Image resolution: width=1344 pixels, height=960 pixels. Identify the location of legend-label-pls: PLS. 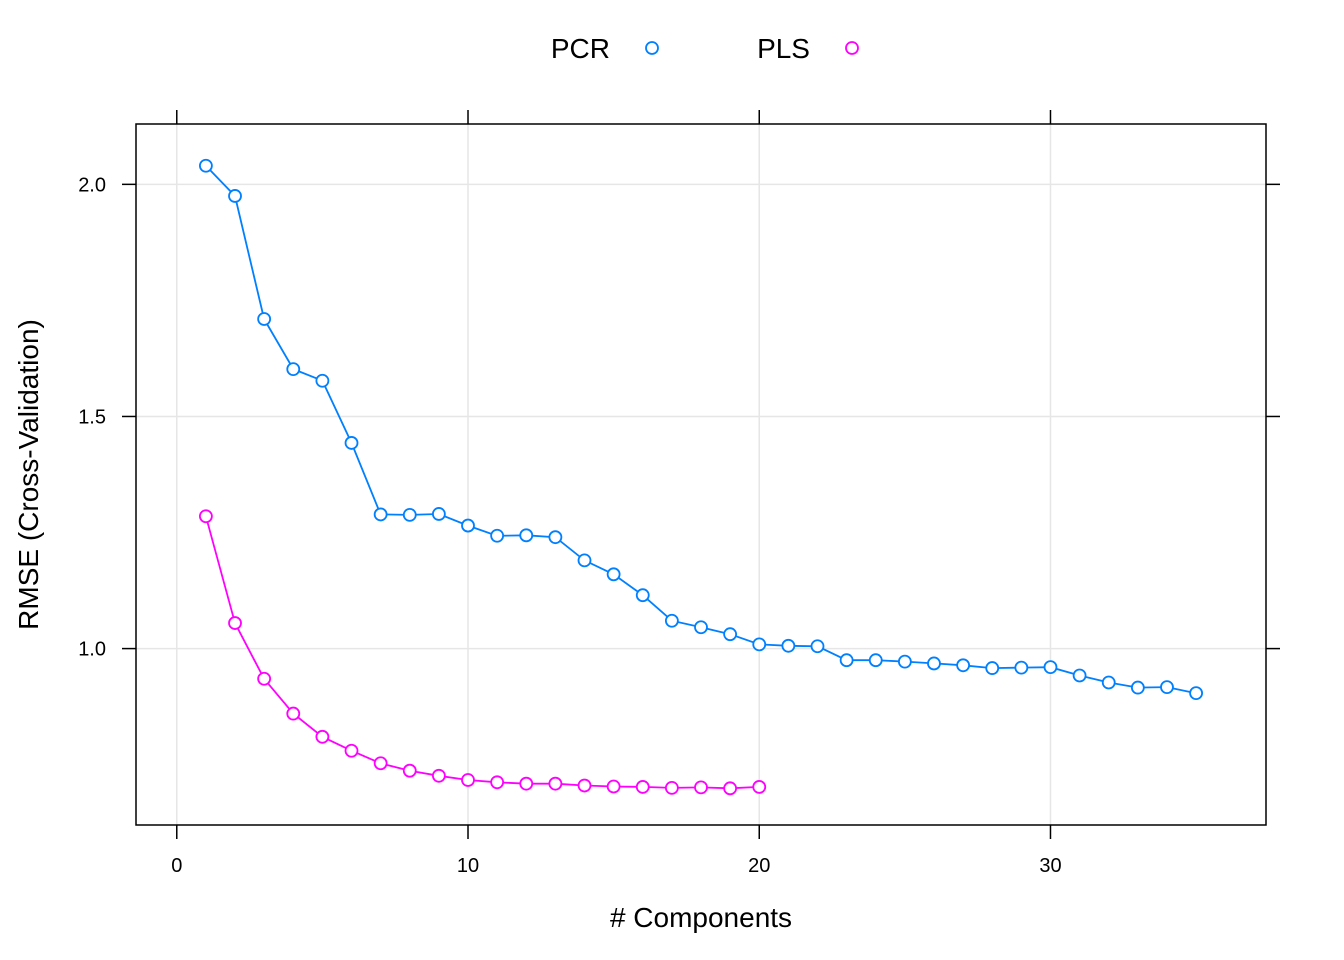
(783, 48).